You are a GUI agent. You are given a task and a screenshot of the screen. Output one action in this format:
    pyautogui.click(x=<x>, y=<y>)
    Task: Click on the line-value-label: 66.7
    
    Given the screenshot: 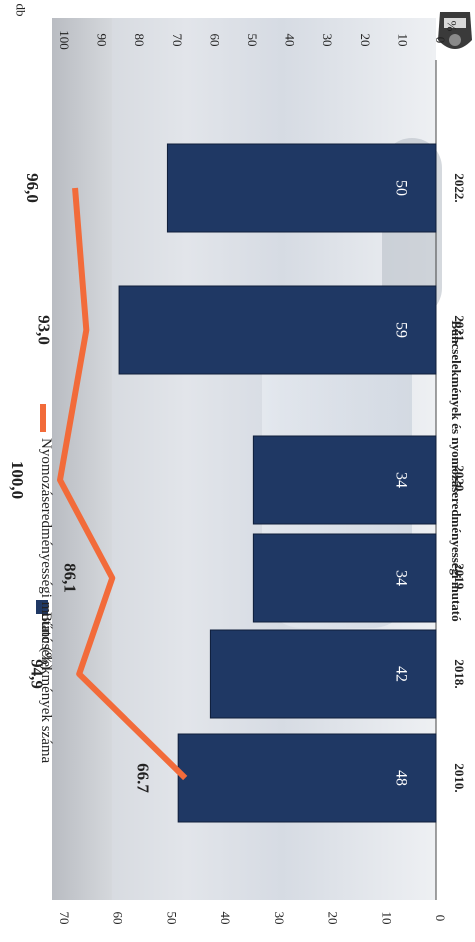 What is the action you would take?
    pyautogui.click(x=142, y=778)
    